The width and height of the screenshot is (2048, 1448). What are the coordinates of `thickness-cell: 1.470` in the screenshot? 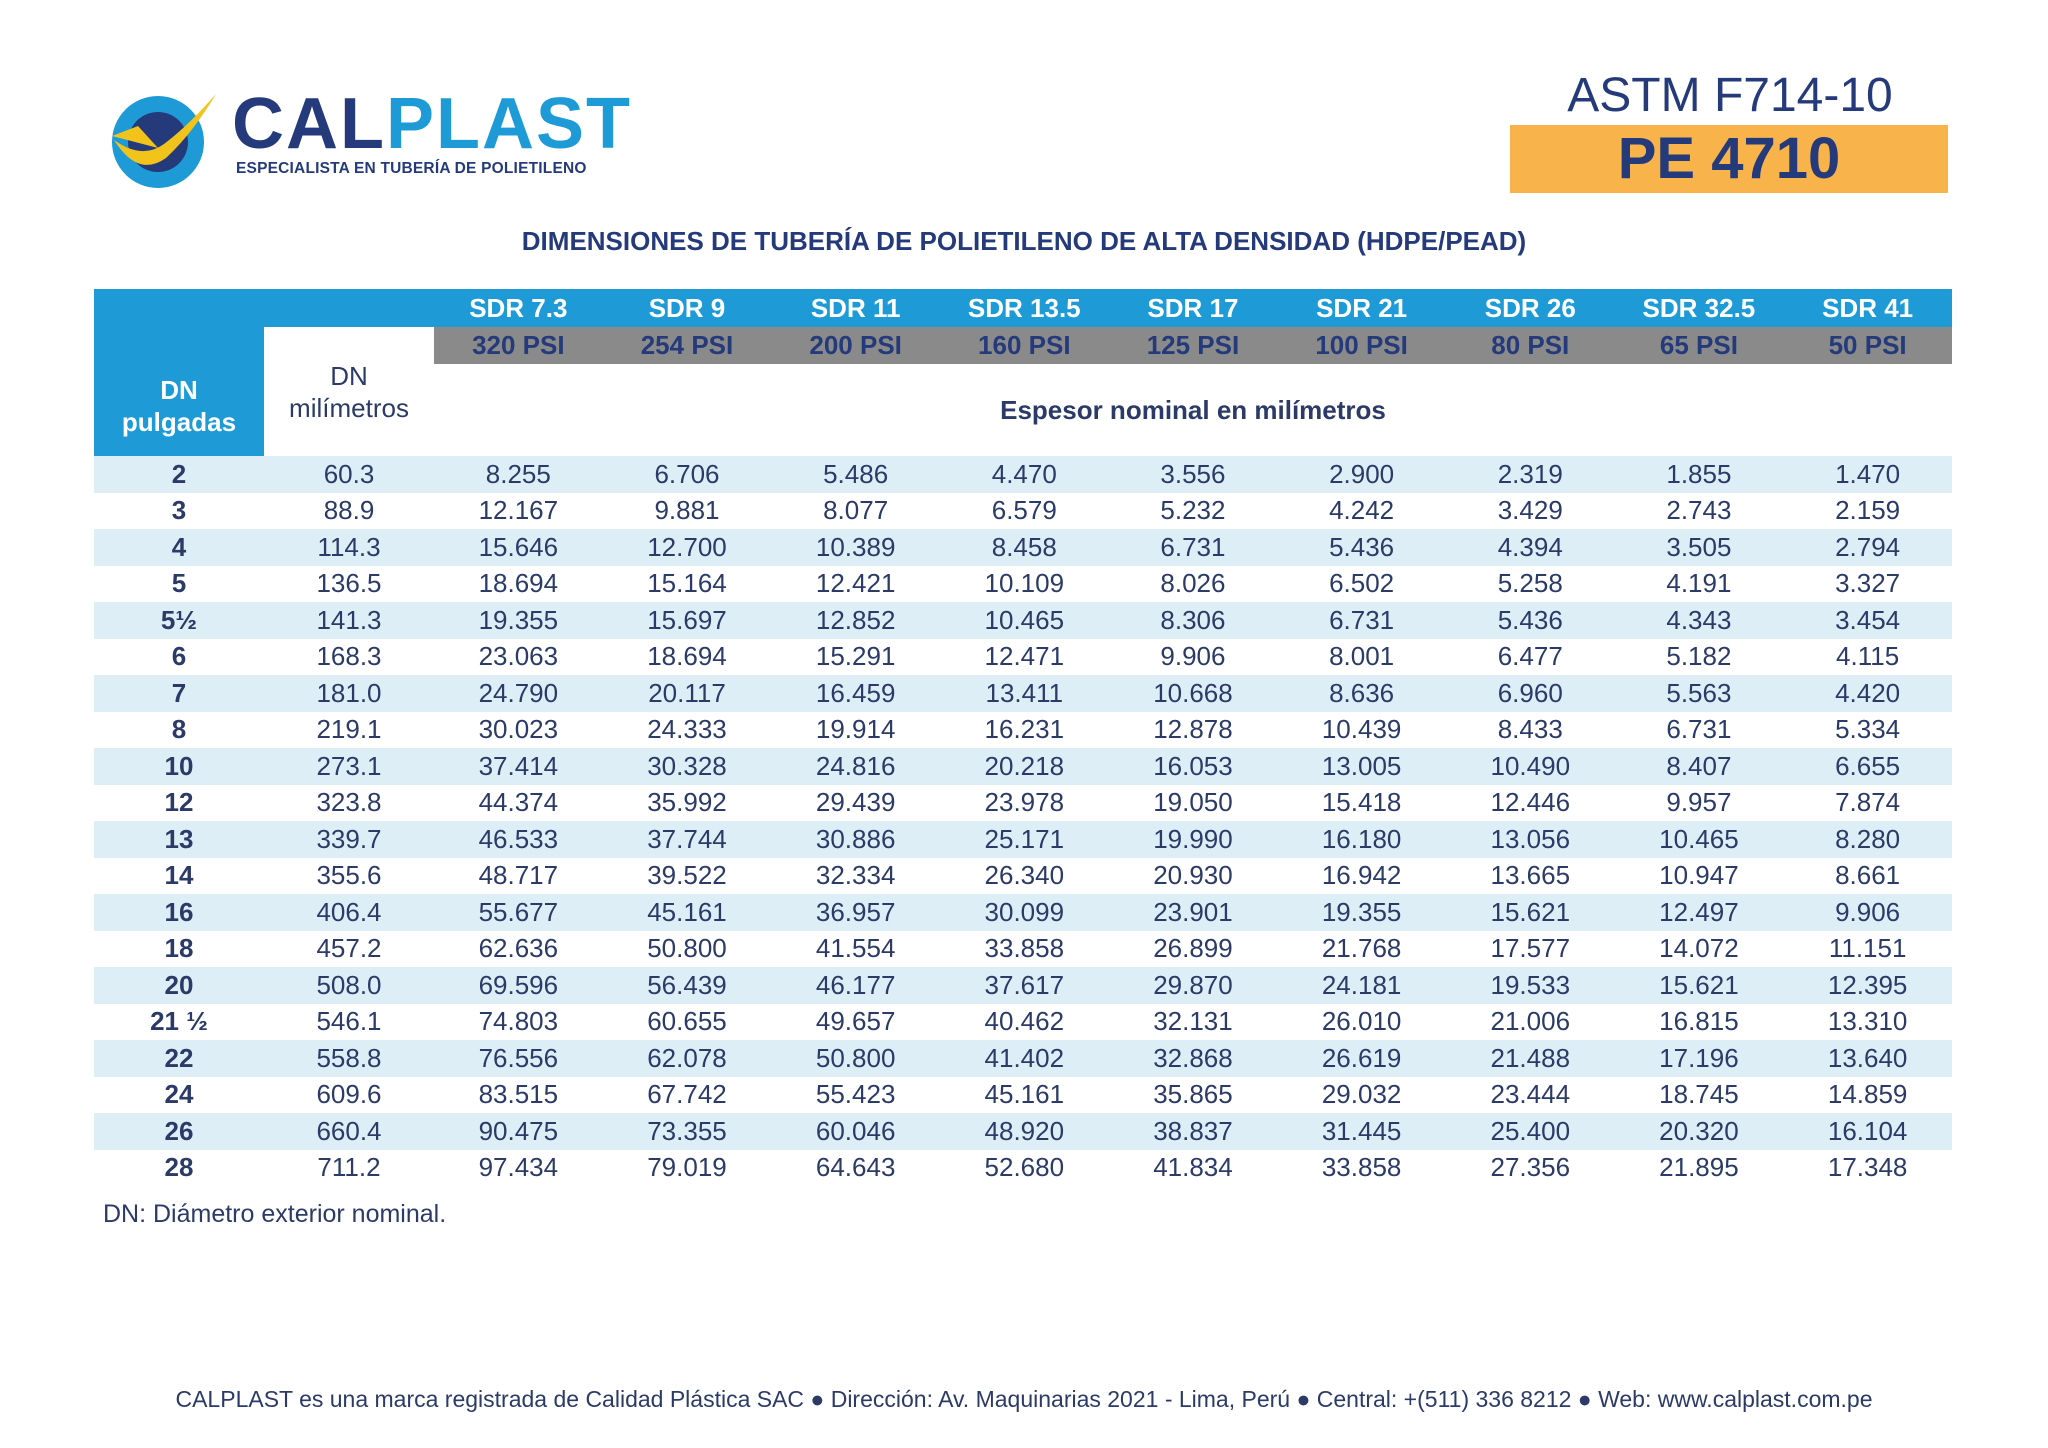 It's located at (1867, 474).